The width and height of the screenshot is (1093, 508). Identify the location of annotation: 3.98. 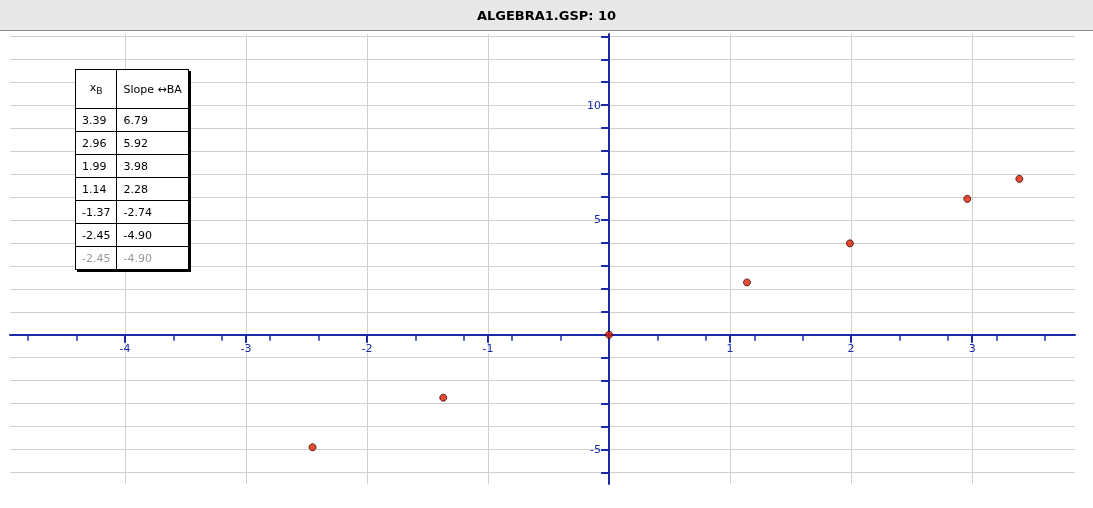
(152, 166).